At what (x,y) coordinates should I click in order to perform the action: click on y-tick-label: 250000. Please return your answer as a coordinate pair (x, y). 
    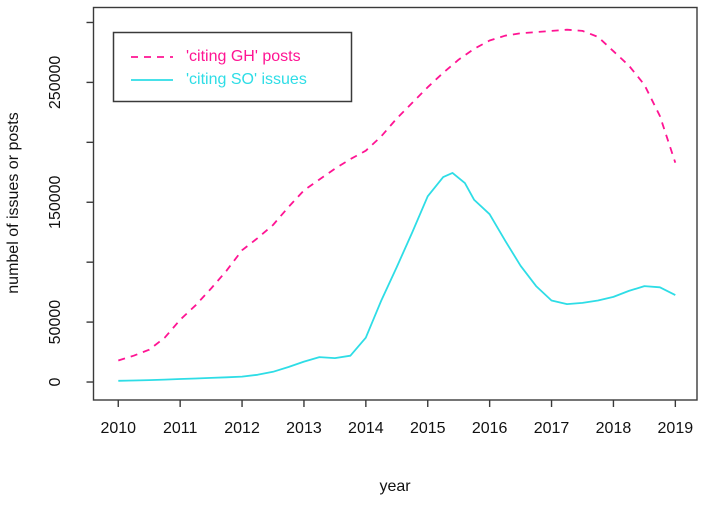
    Looking at the image, I should click on (55, 82).